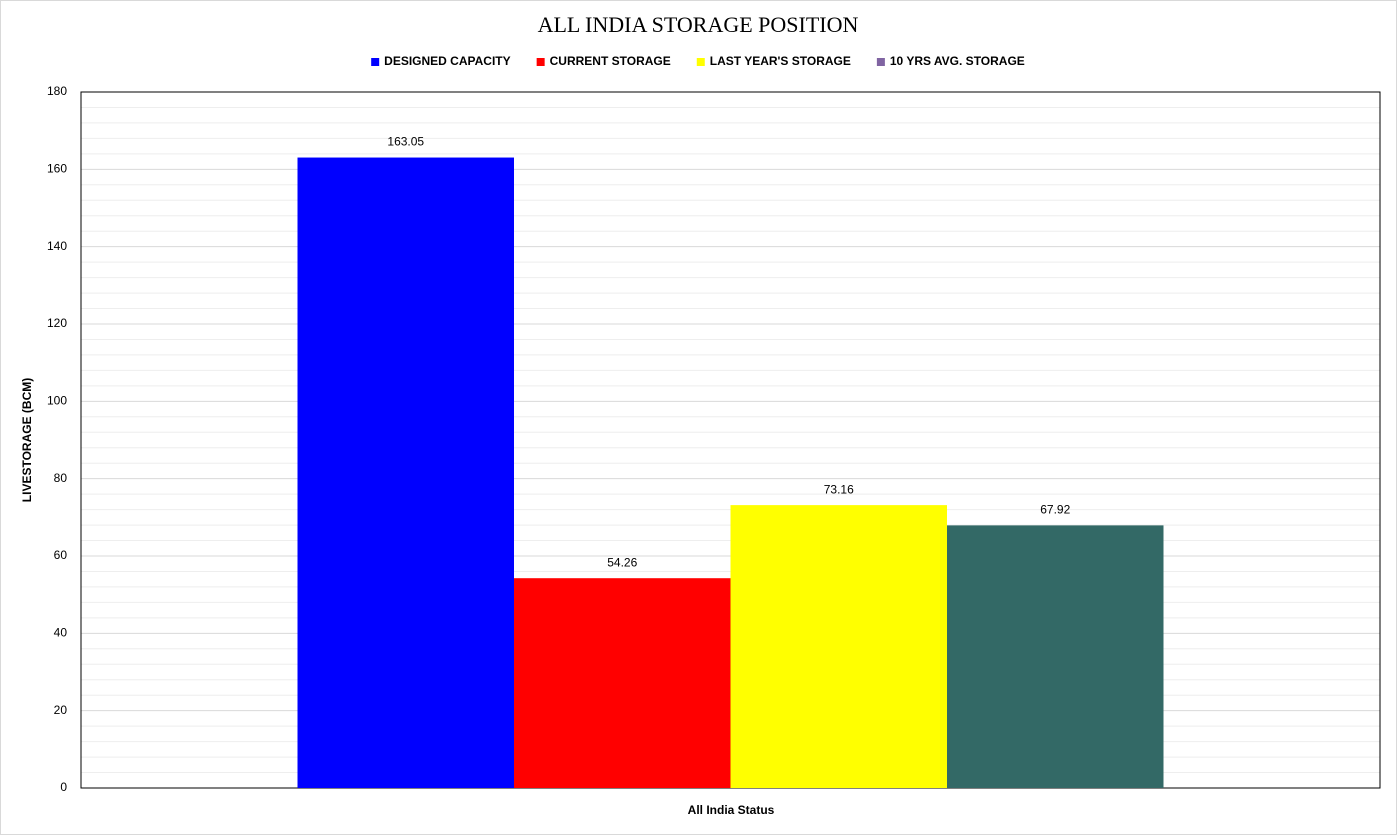 The image size is (1398, 836). Describe the element at coordinates (610, 61) in the screenshot. I see `legend-label: CURRENT STORAGE` at that location.